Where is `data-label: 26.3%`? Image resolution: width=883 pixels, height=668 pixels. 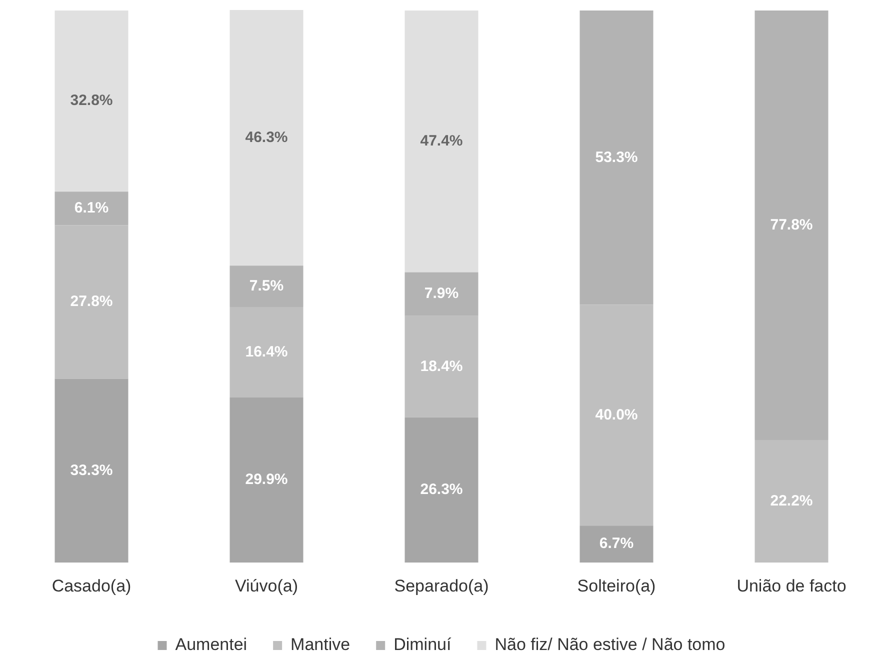
data-label: 26.3% is located at coordinates (441, 489).